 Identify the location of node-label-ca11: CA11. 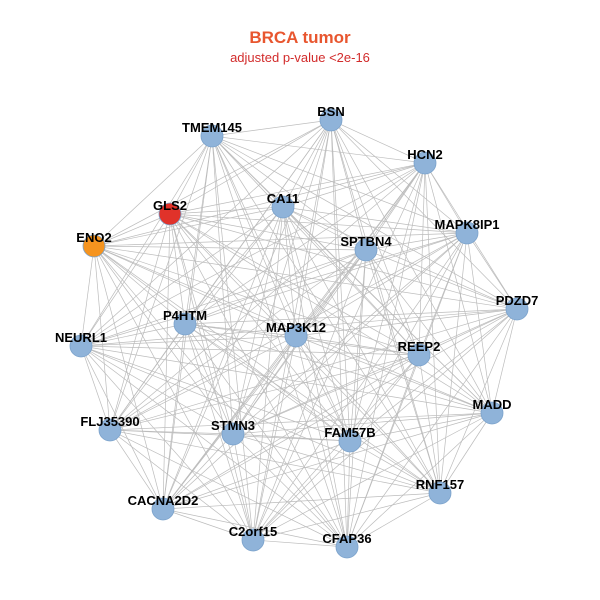
(283, 198).